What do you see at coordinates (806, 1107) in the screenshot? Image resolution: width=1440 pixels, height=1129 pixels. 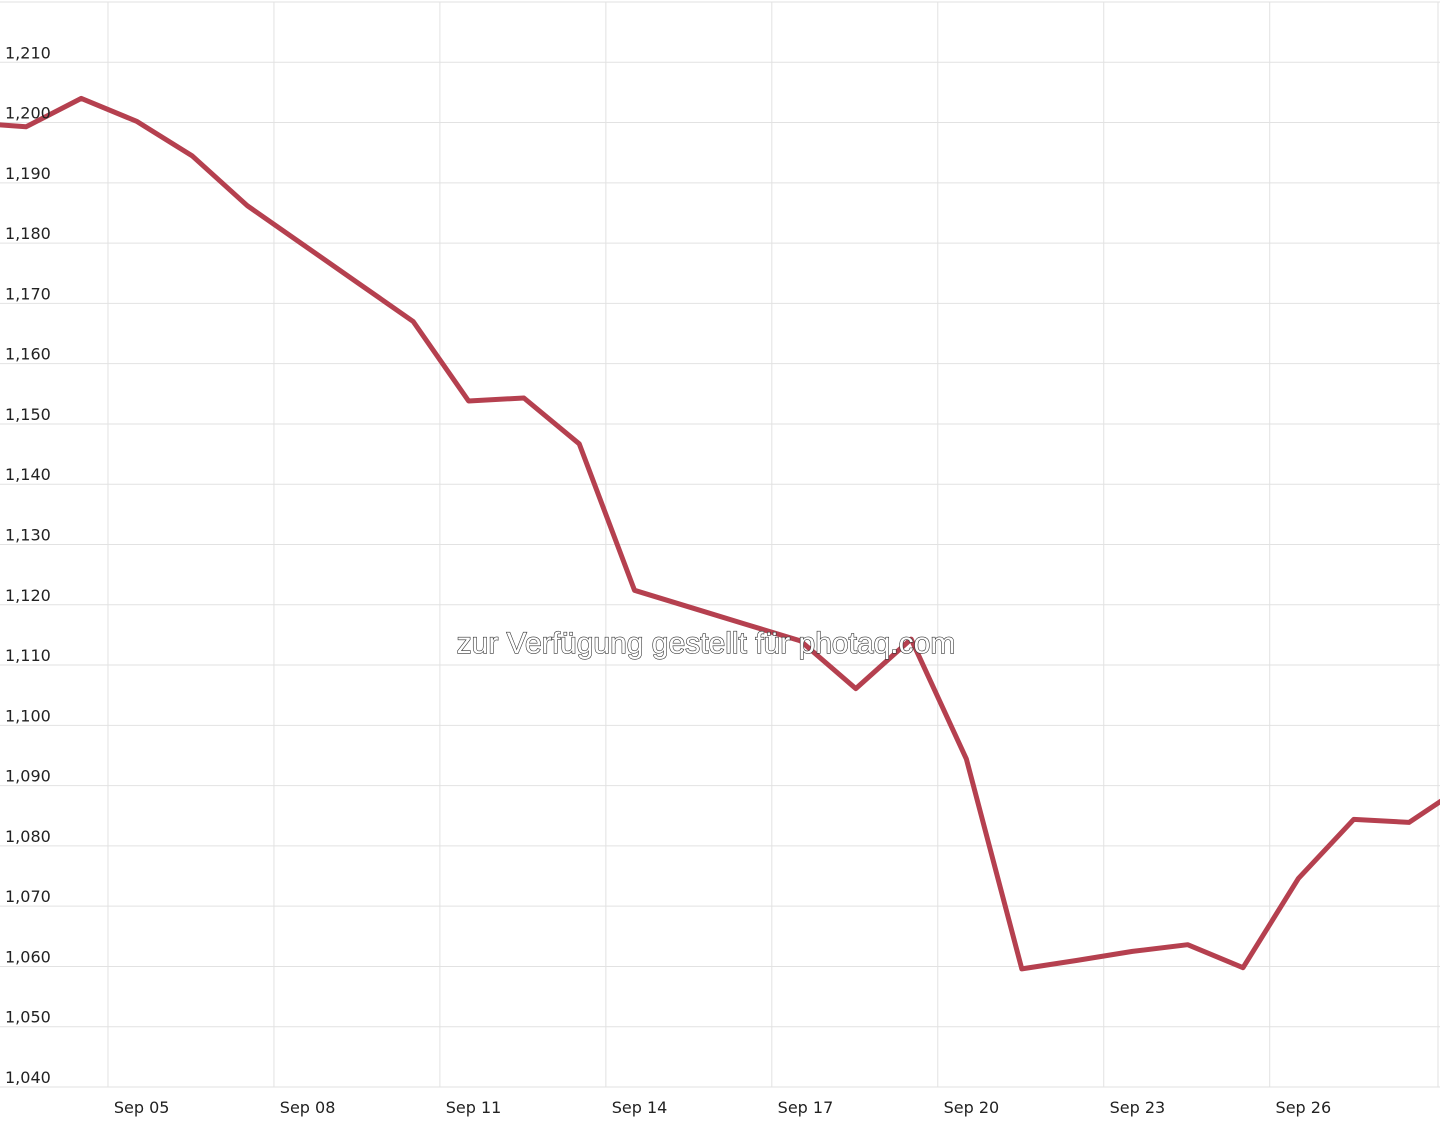 I see `x-tick-label: Sep 17` at bounding box center [806, 1107].